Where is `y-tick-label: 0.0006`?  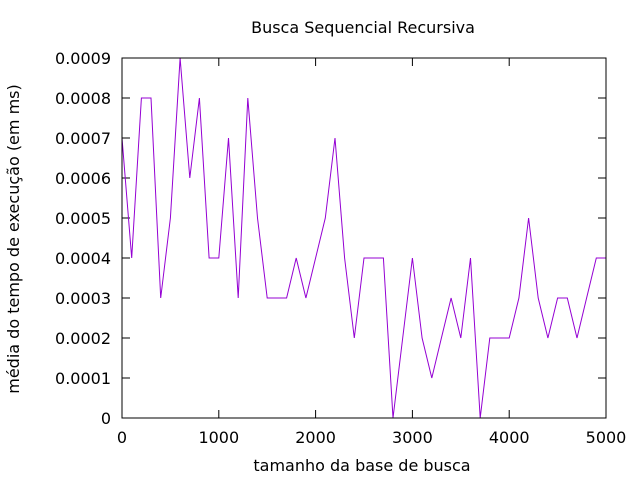 y-tick-label: 0.0006 is located at coordinates (83, 178).